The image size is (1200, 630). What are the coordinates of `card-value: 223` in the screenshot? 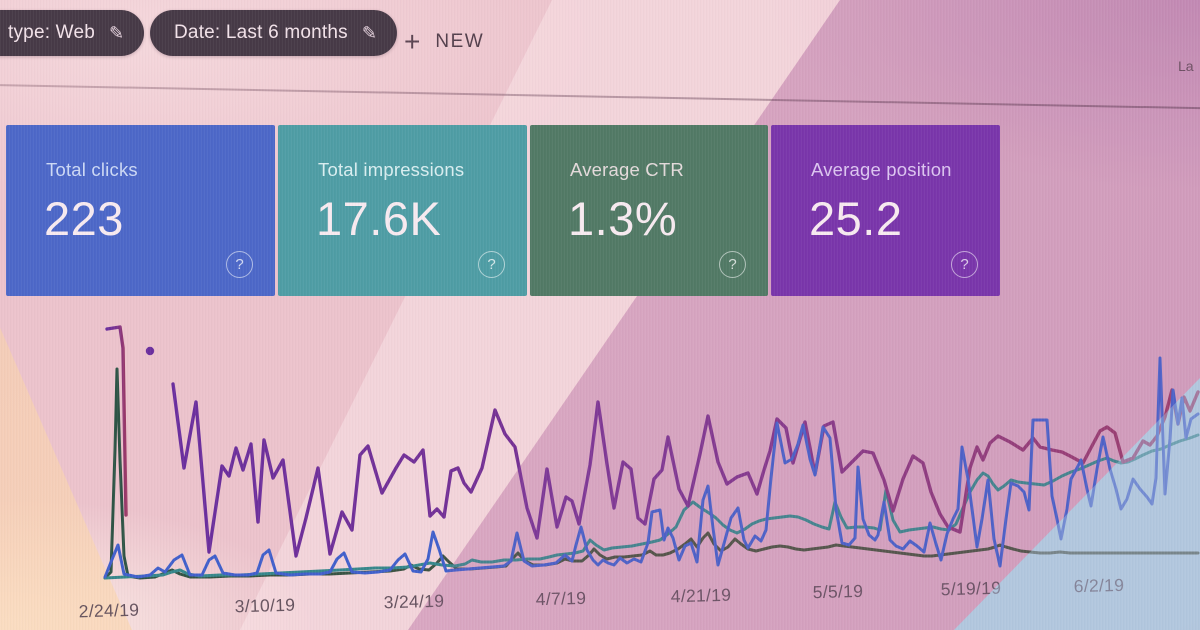 It's located at (84, 218).